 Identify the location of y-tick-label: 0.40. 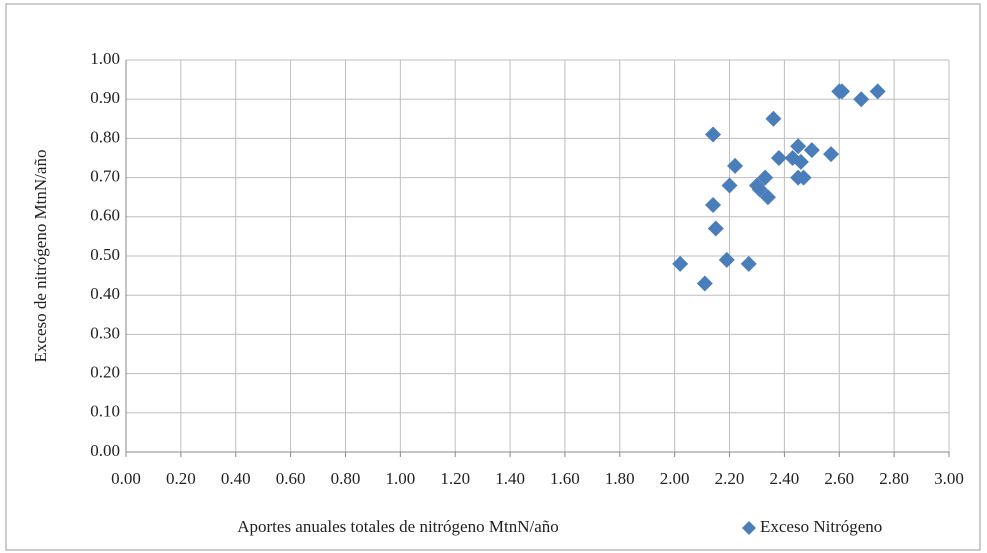
(105, 293).